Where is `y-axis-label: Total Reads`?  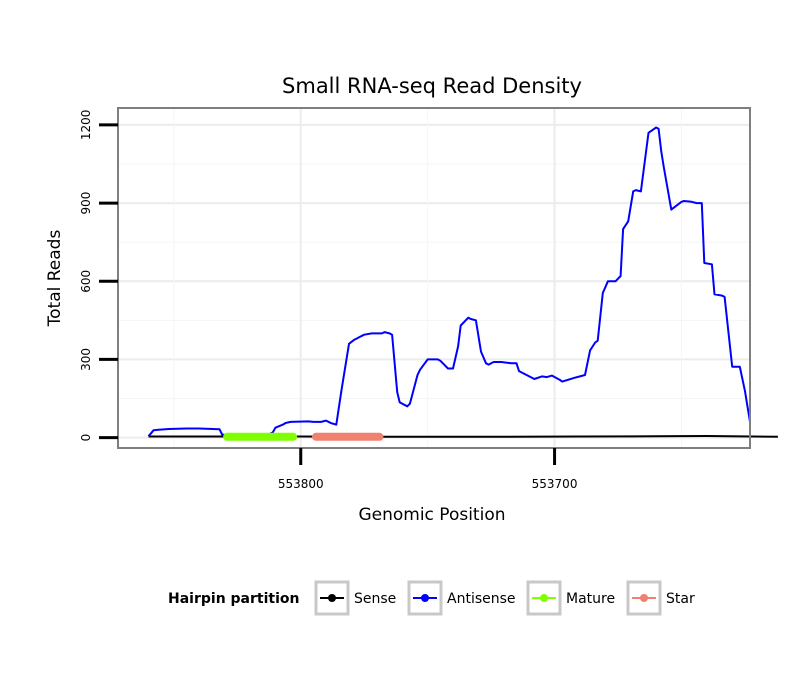
y-axis-label: Total Reads is located at coordinates (55, 279).